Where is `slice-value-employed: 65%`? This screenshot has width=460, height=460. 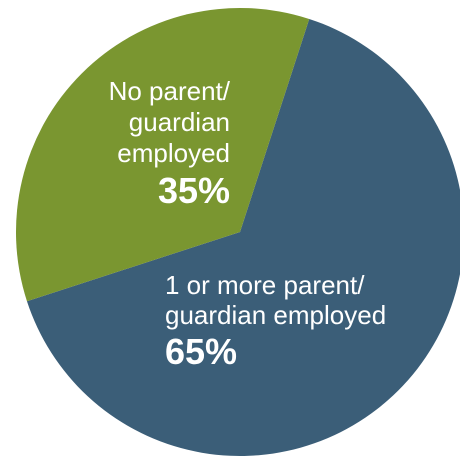
slice-value-employed: 65% is located at coordinates (201, 351).